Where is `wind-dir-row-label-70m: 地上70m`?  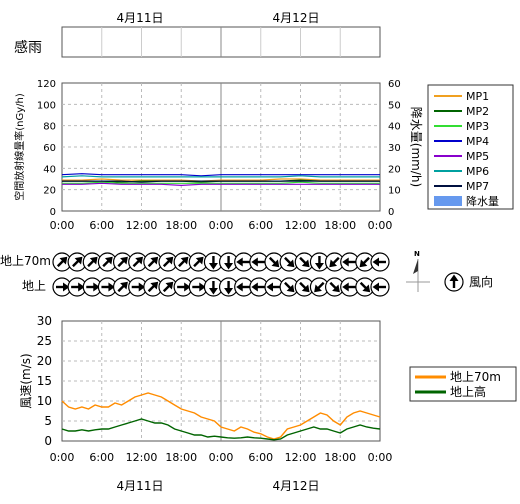
wind-dir-row-label-70m: 地上70m is located at coordinates (25, 261).